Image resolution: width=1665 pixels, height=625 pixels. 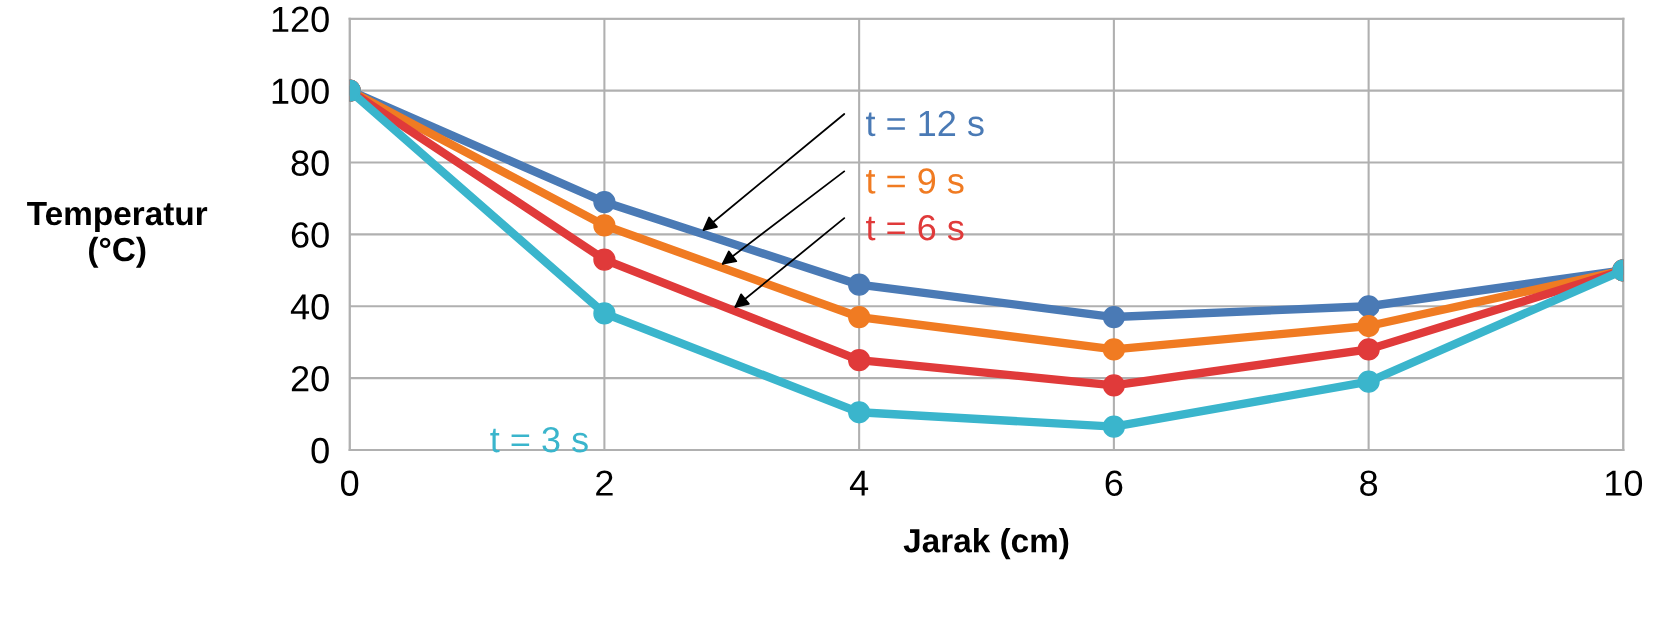 What do you see at coordinates (309, 307) in the screenshot?
I see `y-tick-label: 40` at bounding box center [309, 307].